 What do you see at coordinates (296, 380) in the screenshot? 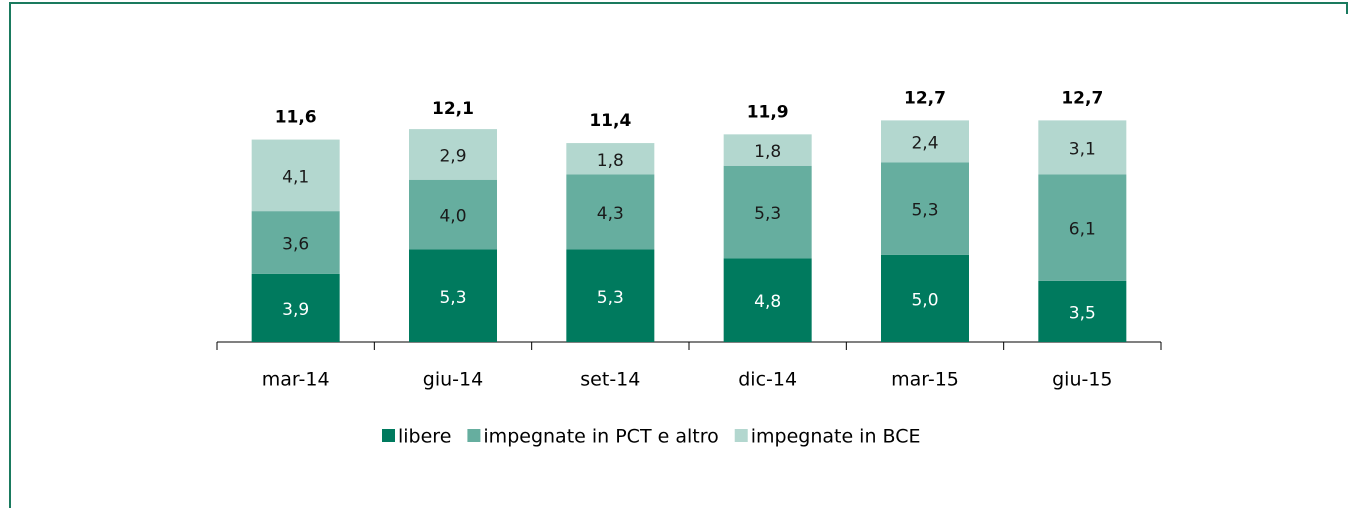
I see `x-tick-label: mar-14` at bounding box center [296, 380].